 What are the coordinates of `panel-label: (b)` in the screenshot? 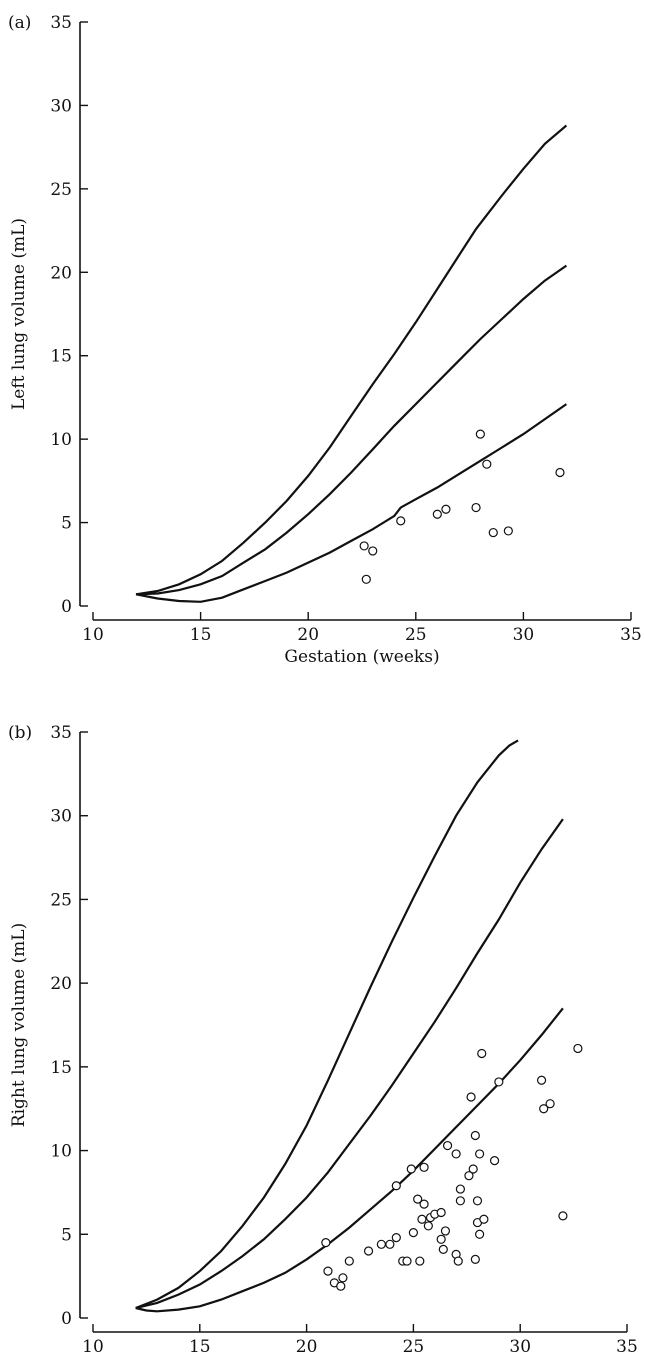 It's located at (20, 733).